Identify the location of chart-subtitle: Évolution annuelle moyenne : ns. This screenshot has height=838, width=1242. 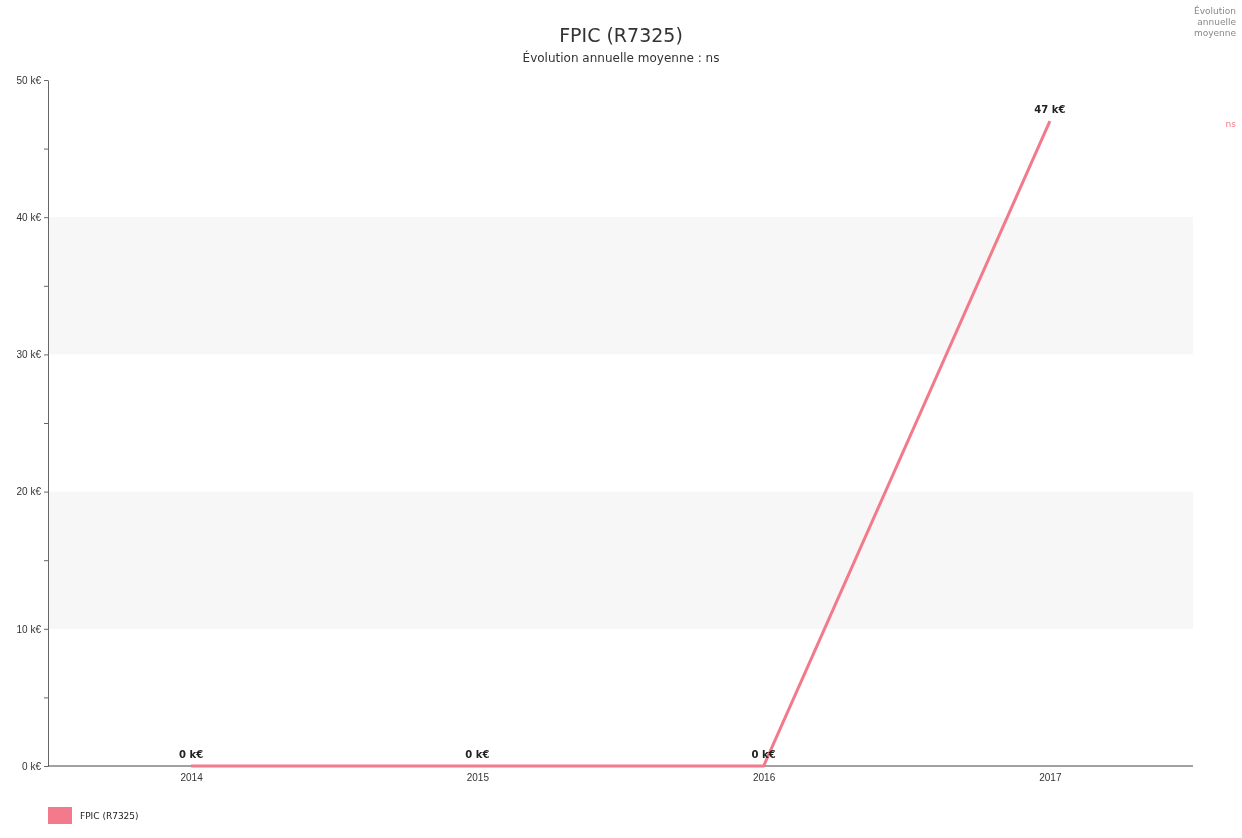
(621, 57).